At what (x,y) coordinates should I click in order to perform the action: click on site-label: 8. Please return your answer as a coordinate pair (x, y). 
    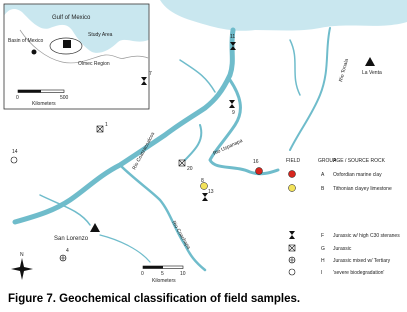
    Looking at the image, I should click on (202, 181).